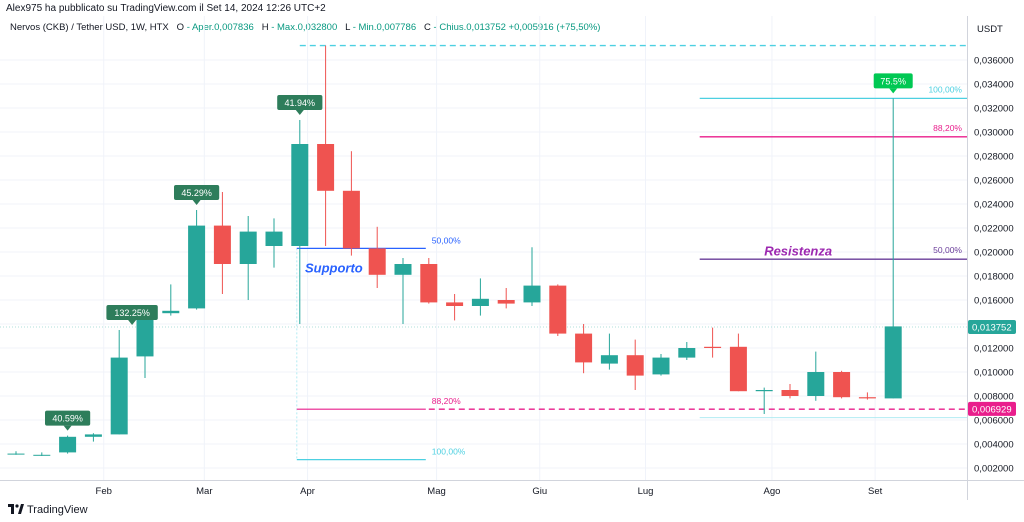 The width and height of the screenshot is (1024, 522). I want to click on x-tick-label: Mag, so click(436, 491).